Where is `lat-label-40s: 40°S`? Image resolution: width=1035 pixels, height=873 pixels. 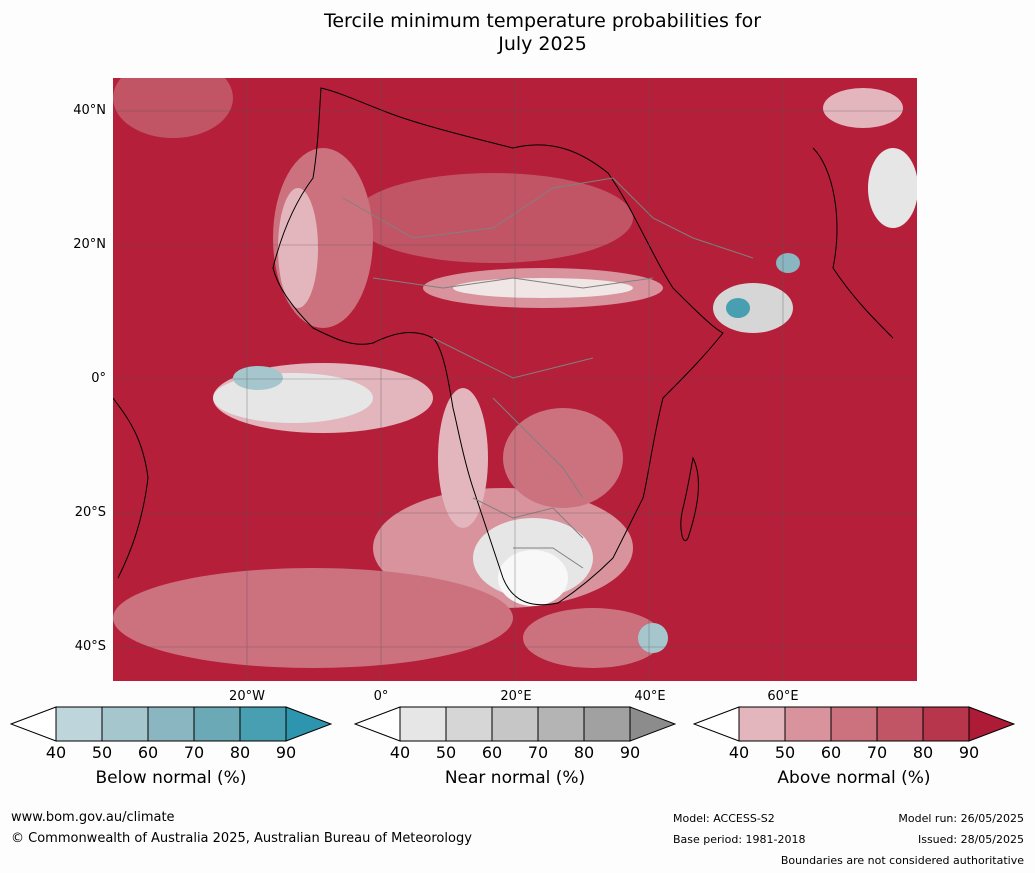 lat-label-40s: 40°S is located at coordinates (90, 646).